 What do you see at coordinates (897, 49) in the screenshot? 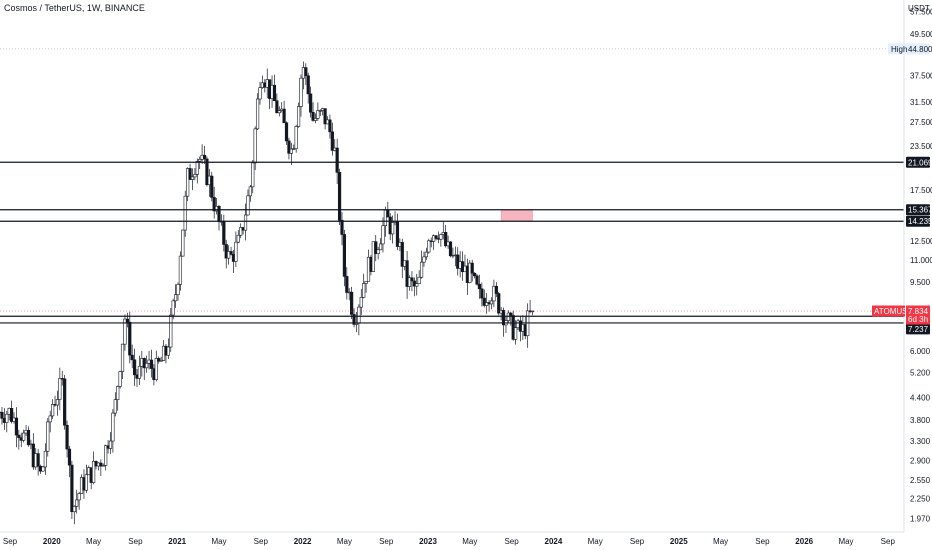
I see `high-label: High` at bounding box center [897, 49].